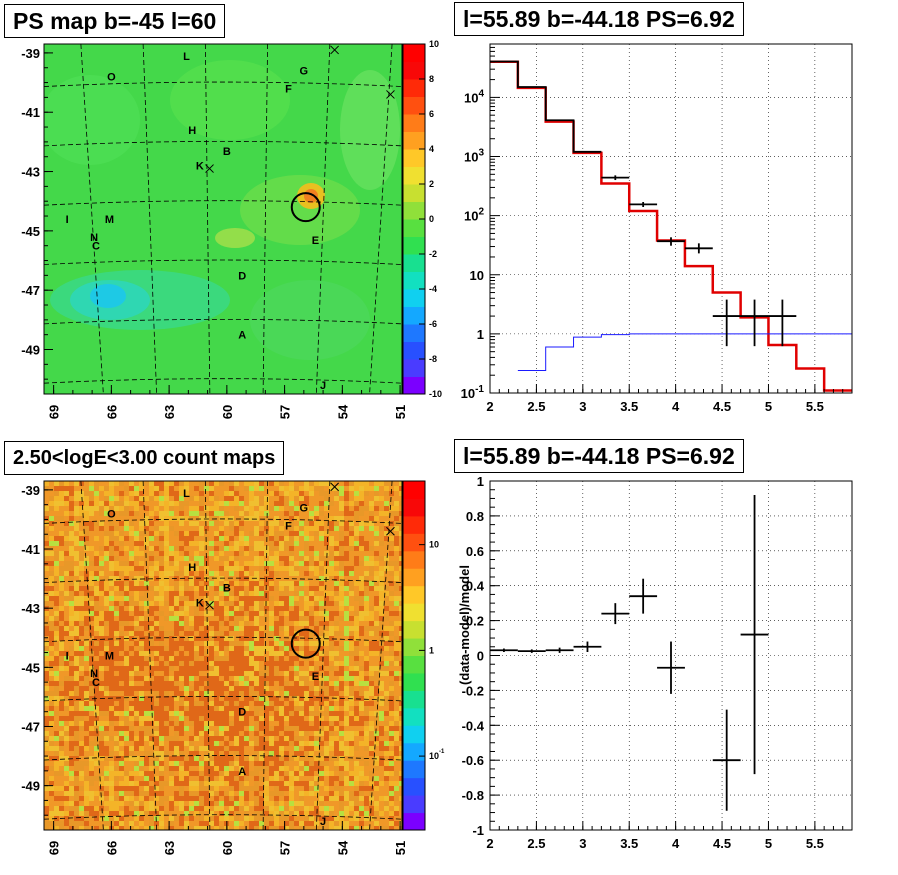 The width and height of the screenshot is (898, 875). Describe the element at coordinates (414, 105) in the screenshot. I see `colorbar-cell` at that location.